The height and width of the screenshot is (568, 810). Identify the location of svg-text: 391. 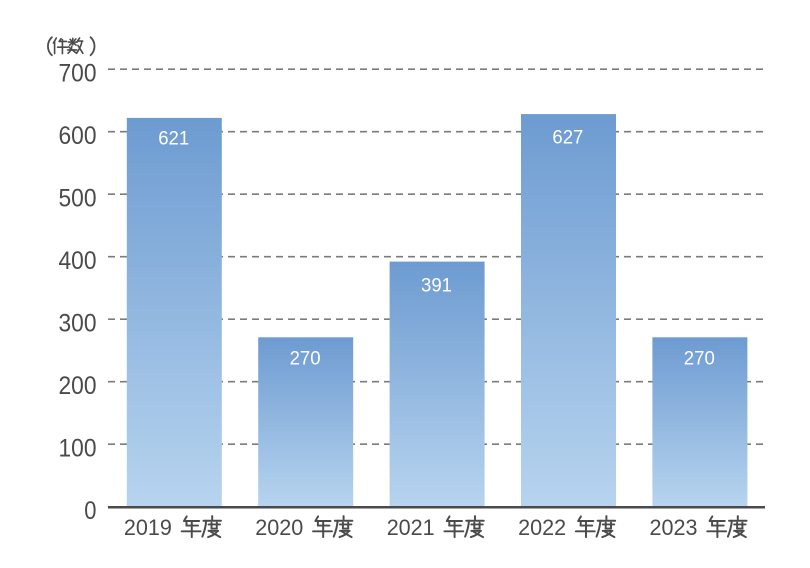
(436, 285).